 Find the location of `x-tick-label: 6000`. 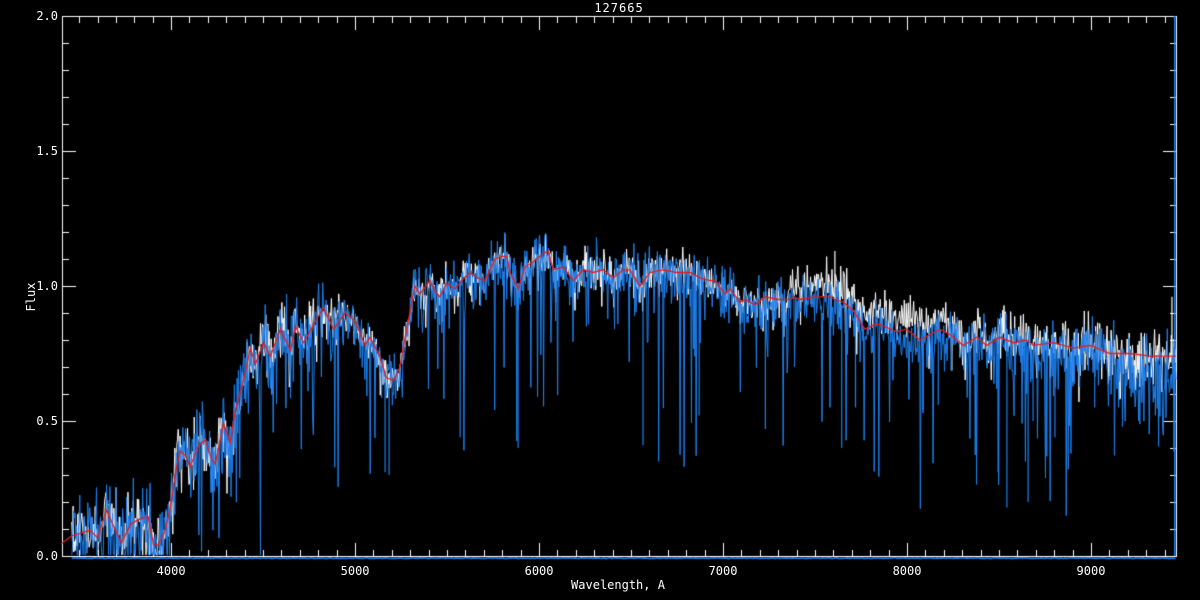

x-tick-label: 6000 is located at coordinates (539, 571).